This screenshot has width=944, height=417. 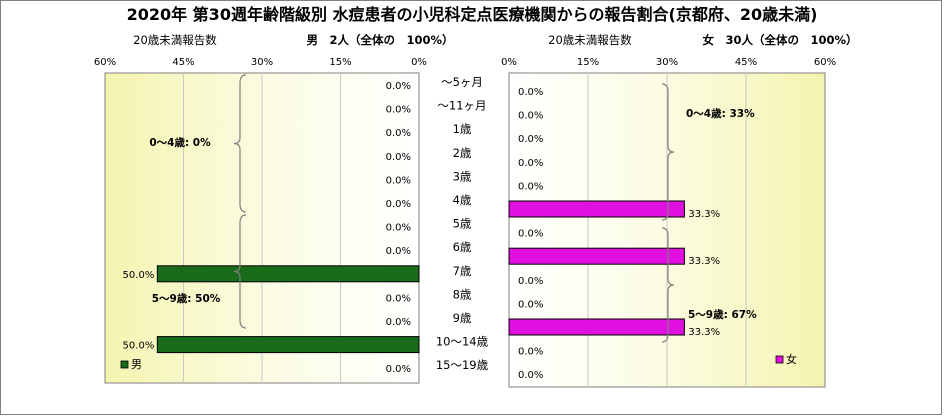 What do you see at coordinates (462, 318) in the screenshot?
I see `category-label: 9歳` at bounding box center [462, 318].